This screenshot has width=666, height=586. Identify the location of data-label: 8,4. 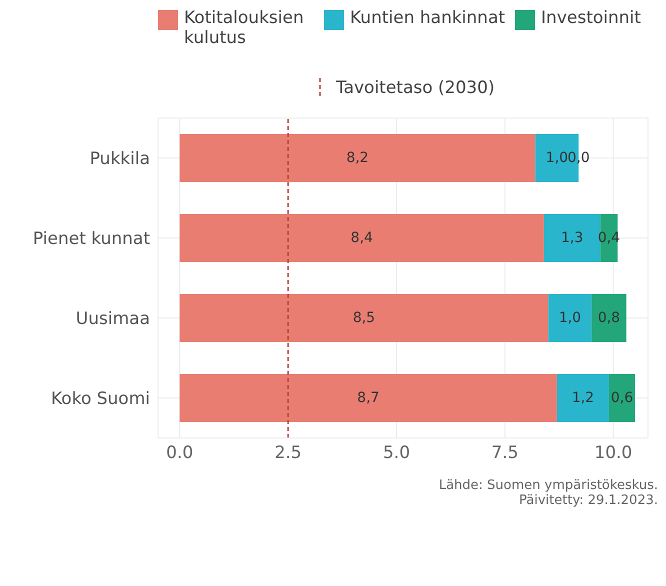
(362, 238).